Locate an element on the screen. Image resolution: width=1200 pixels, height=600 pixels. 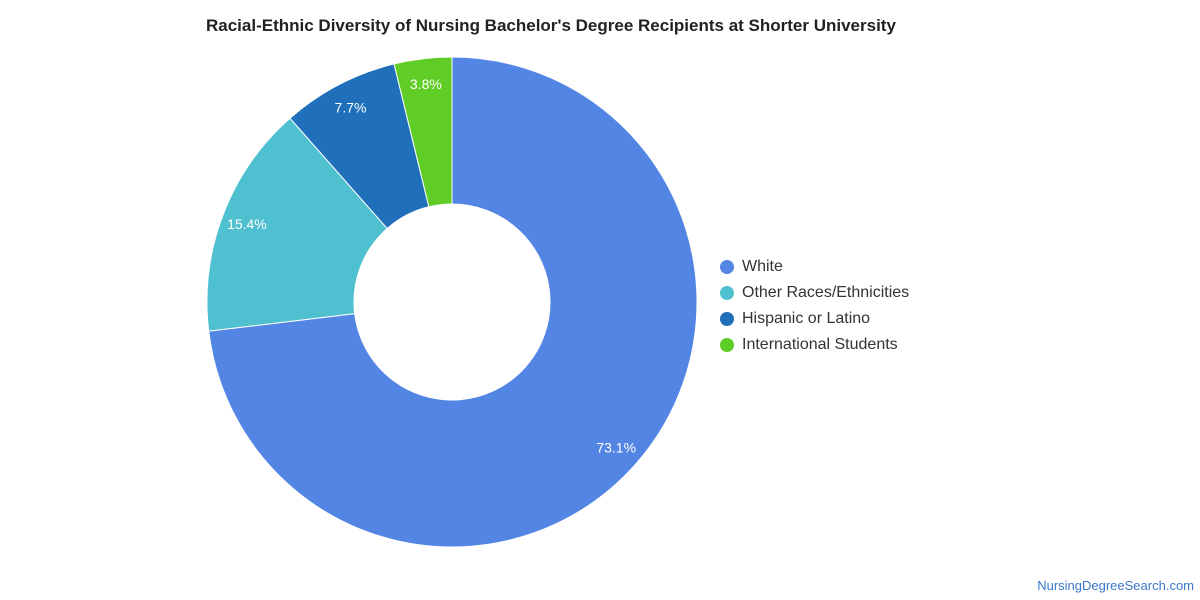
legend-item-hispanic-or-latino: Hispanic or Latino is located at coordinates (814, 319).